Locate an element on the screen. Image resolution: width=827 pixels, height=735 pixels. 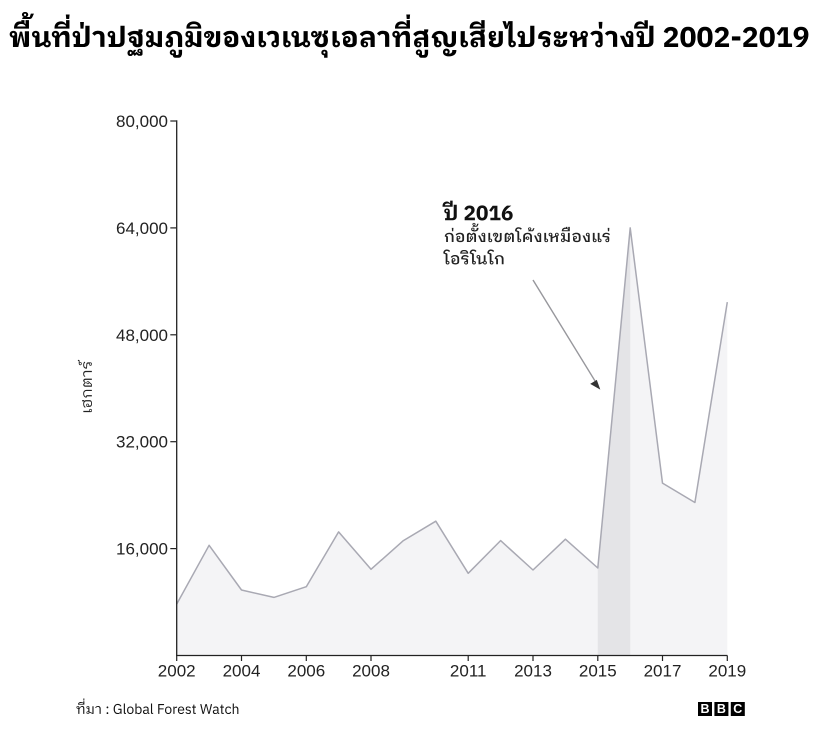
svg-text: C is located at coordinates (737, 709).